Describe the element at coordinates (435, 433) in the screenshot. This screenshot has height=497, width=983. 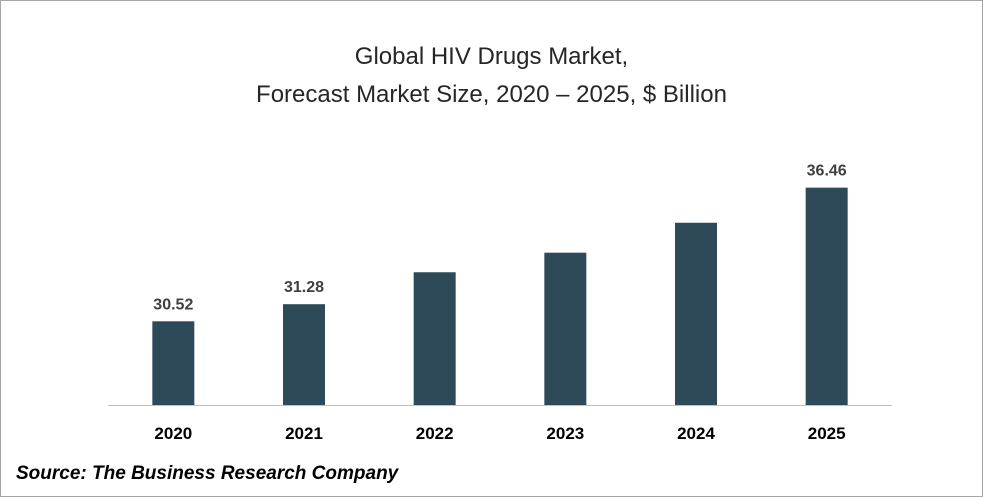
I see `x-tick-label-2022: 2022` at that location.